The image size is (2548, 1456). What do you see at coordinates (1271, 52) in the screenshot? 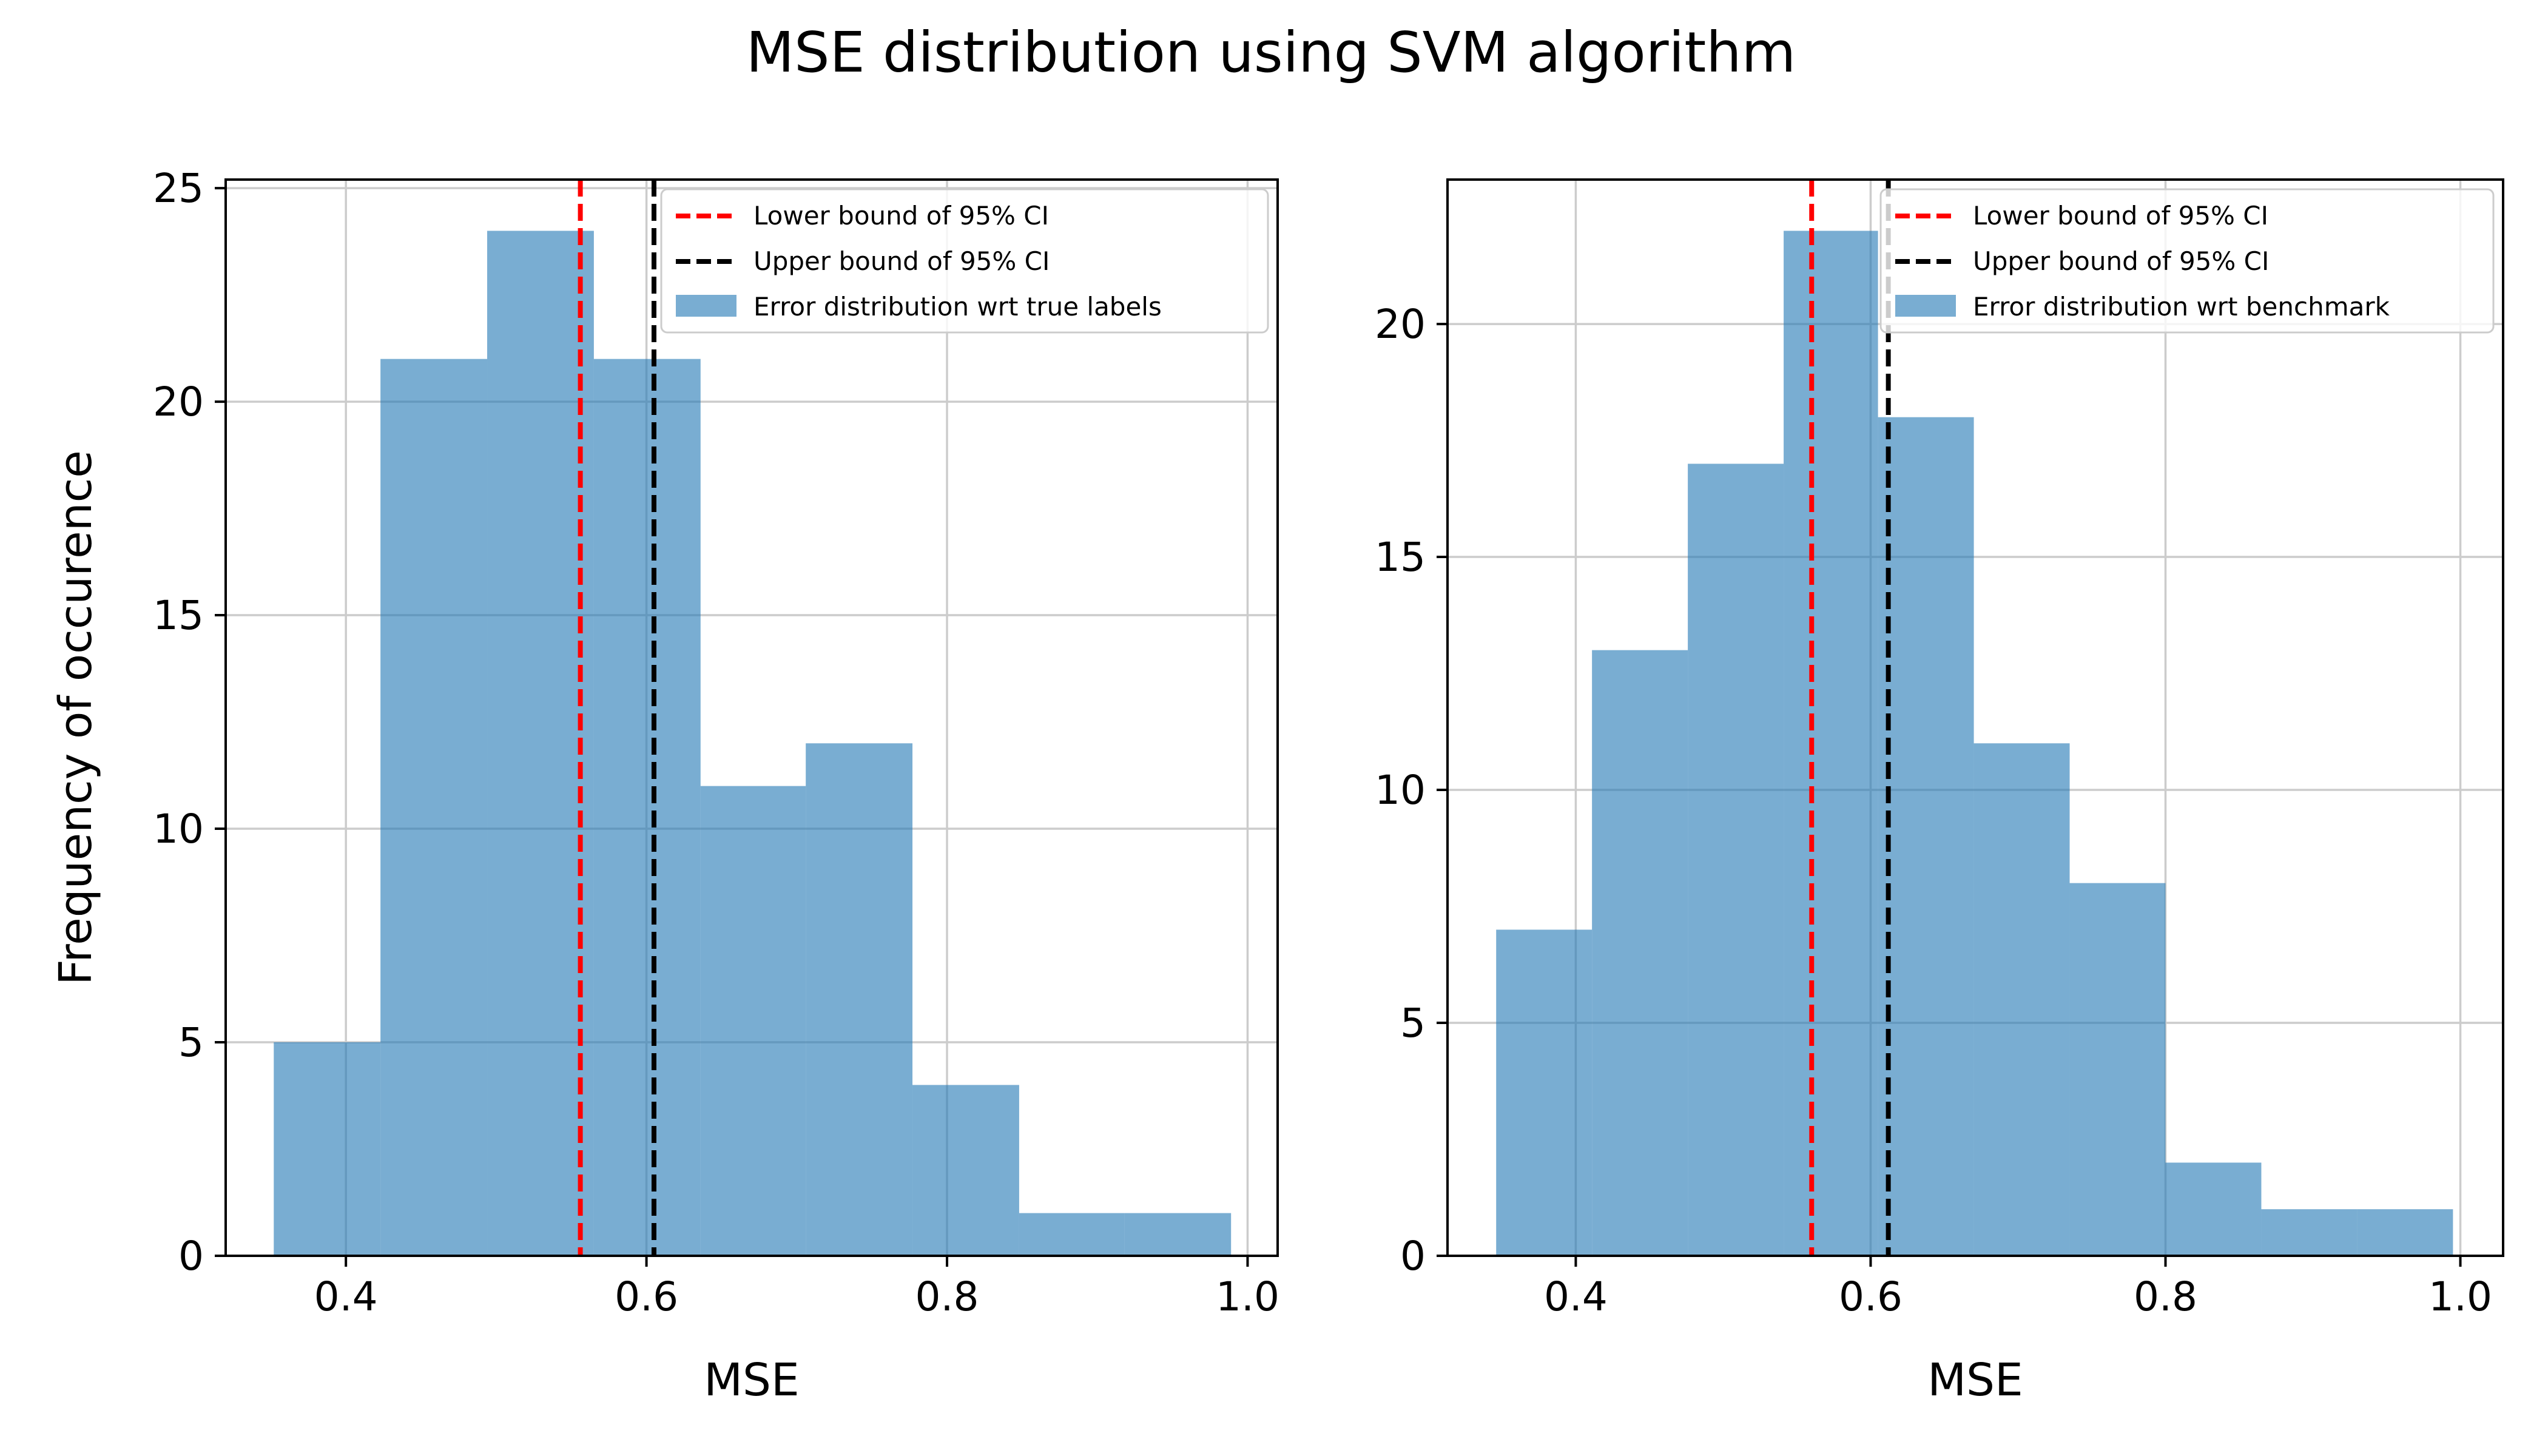
I see `figure-title: MSE distribution using SVM algorithm` at bounding box center [1271, 52].